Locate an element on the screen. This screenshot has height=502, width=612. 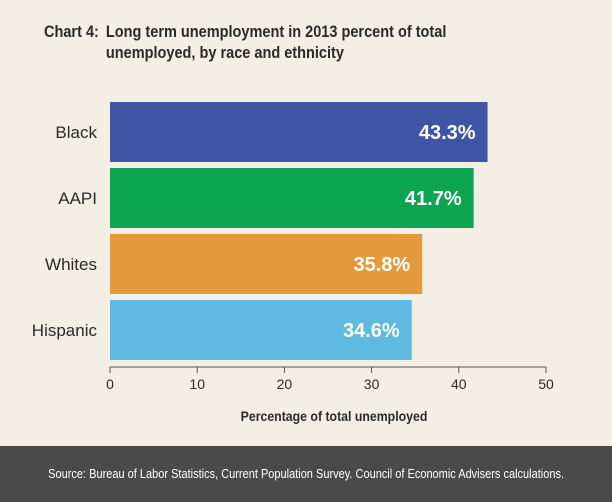
x-tick-label-0: 0 is located at coordinates (110, 384).